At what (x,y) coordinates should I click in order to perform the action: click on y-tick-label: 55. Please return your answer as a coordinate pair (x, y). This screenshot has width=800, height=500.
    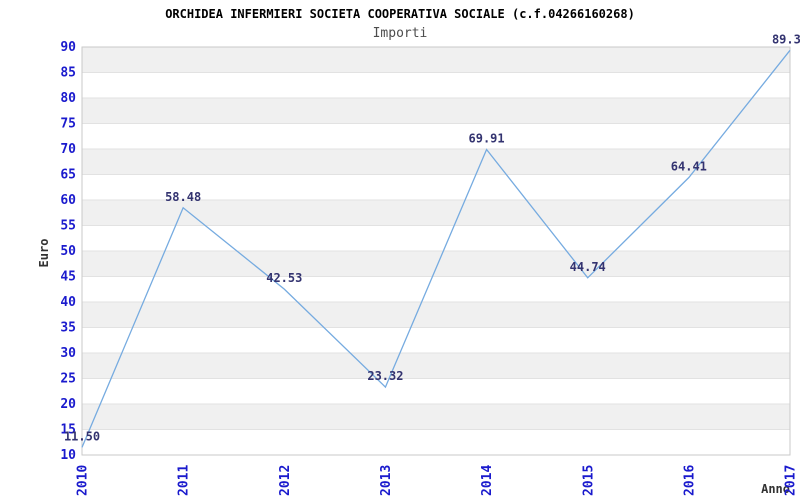
    Looking at the image, I should click on (68, 226).